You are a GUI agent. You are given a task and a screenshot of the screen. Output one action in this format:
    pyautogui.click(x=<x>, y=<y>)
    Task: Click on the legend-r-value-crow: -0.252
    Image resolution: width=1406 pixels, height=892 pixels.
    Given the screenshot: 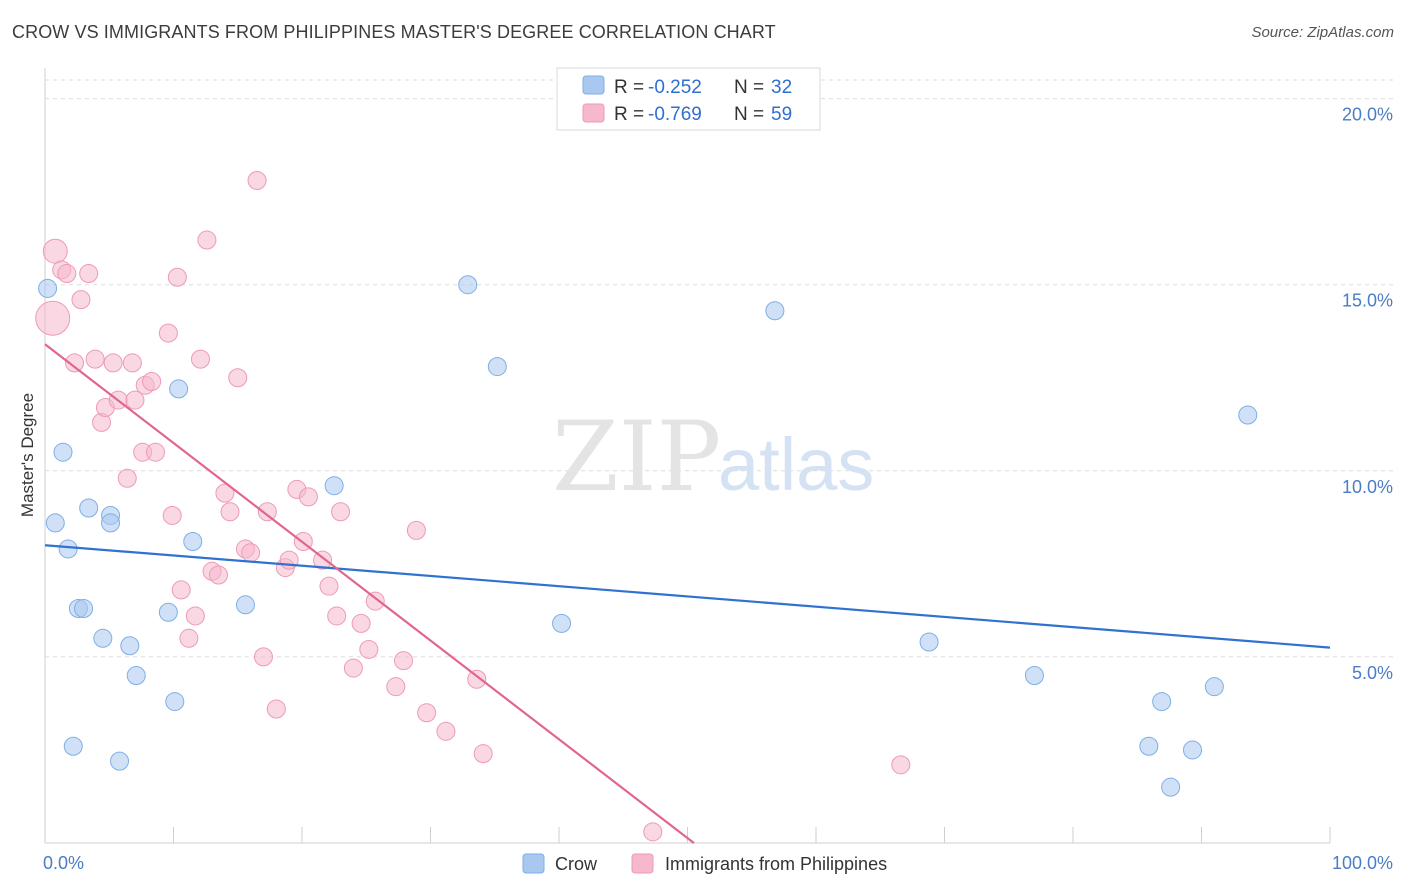 What is the action you would take?
    pyautogui.click(x=675, y=87)
    